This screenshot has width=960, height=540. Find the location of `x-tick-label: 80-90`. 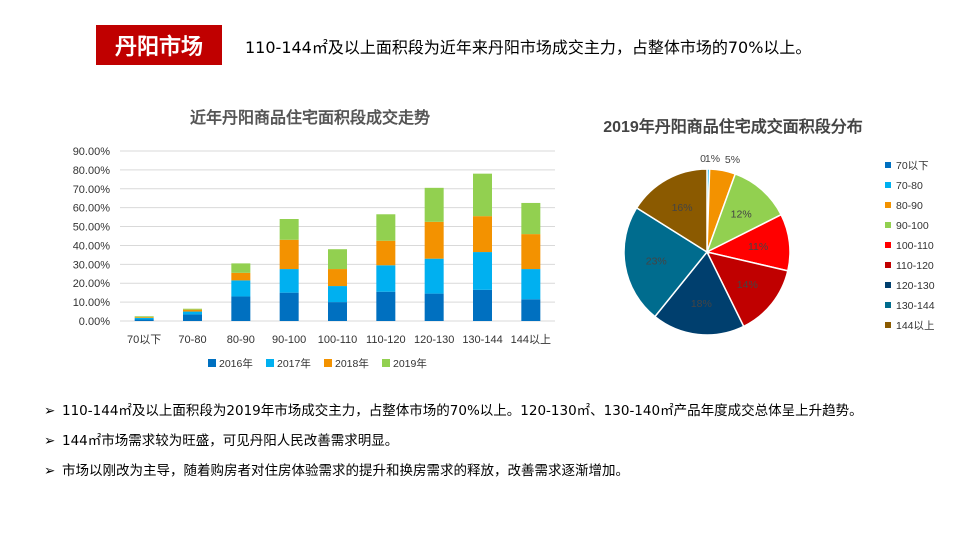

x-tick-label: 80-90 is located at coordinates (241, 340).